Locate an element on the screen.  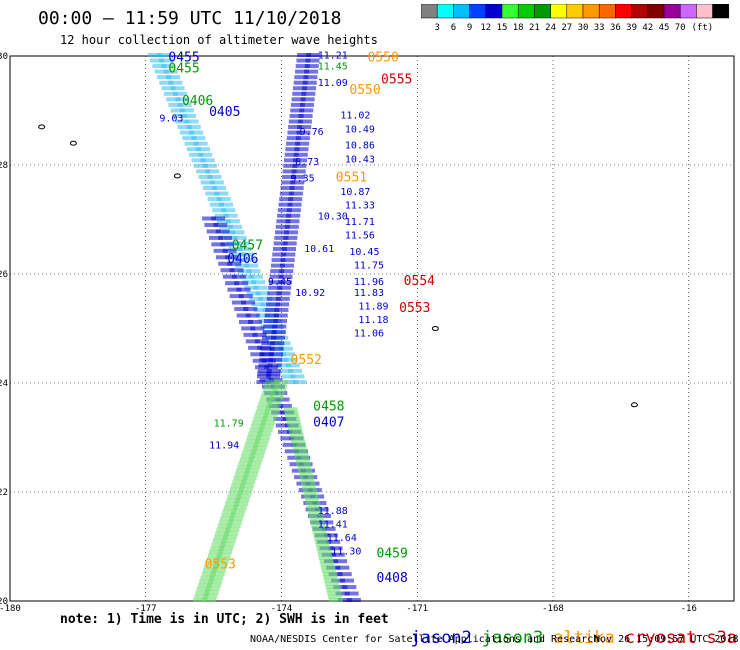
track-label: 0553 is located at coordinates (414, 308).